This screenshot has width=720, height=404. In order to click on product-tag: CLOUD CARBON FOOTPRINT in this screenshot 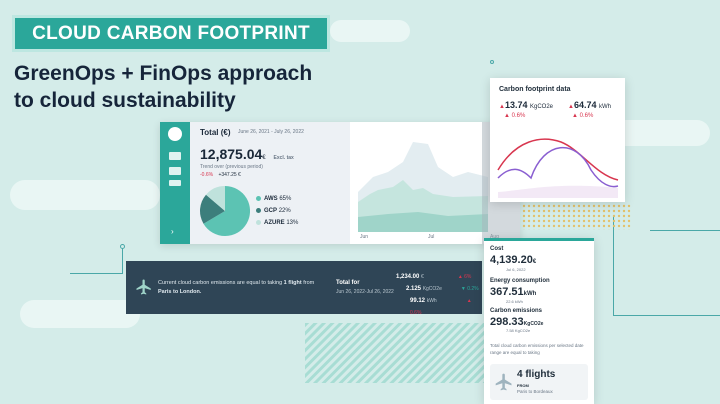, I will do `click(171, 33)`.